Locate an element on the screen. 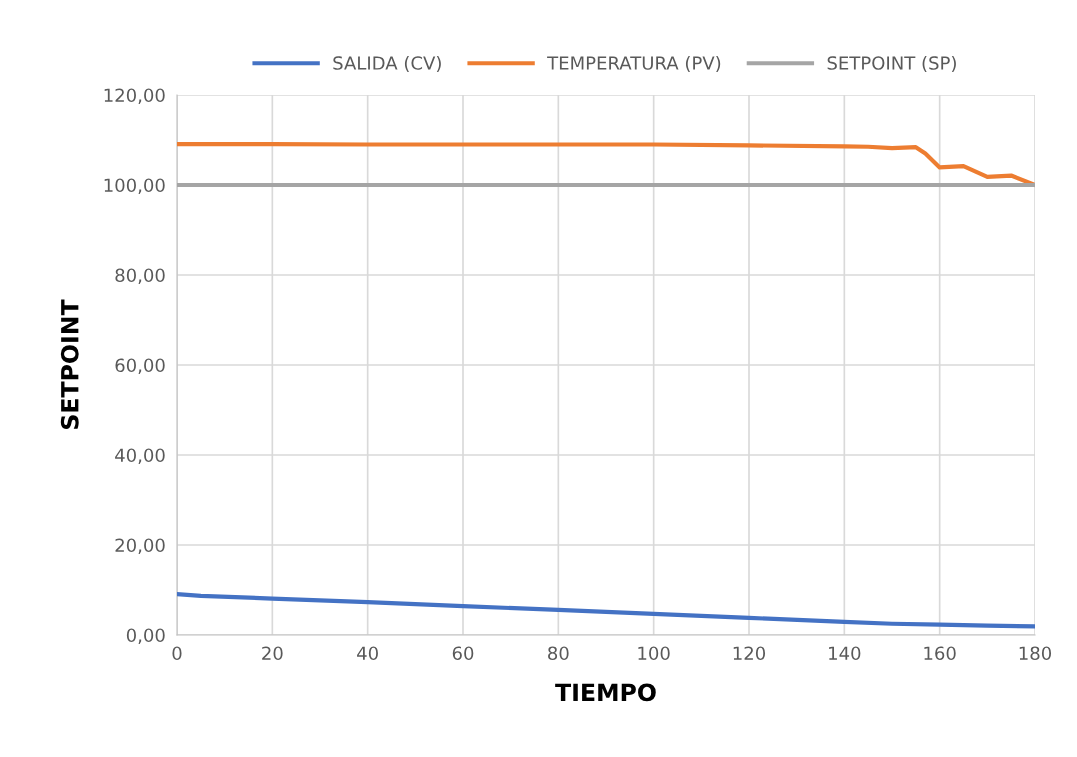  x-tick-label: 20 is located at coordinates (272, 653).